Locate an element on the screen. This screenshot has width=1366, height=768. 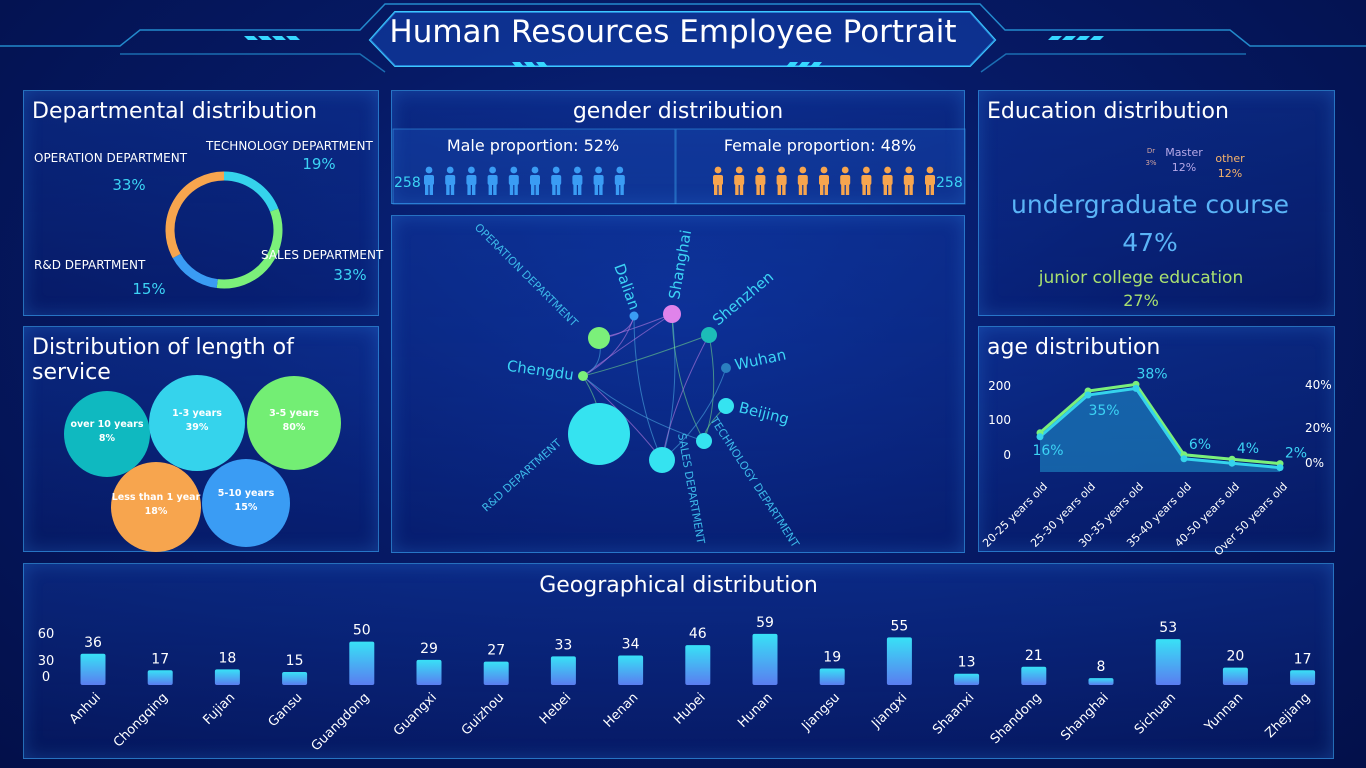
dept-percent-1: 33% is located at coordinates (349, 275).